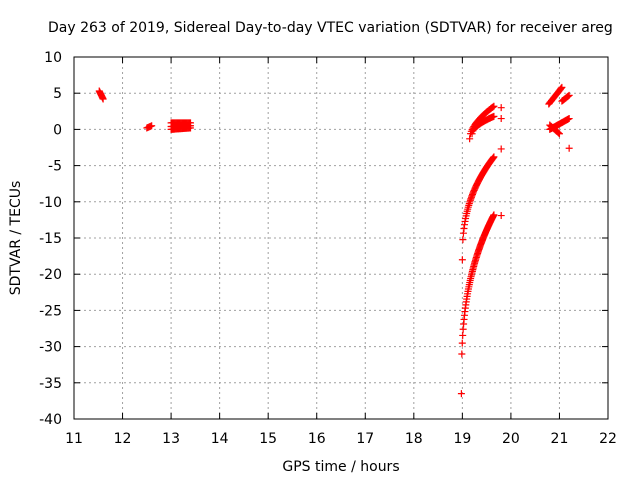 The image size is (640, 480). I want to click on data-point-sat-b, so click(152, 126).